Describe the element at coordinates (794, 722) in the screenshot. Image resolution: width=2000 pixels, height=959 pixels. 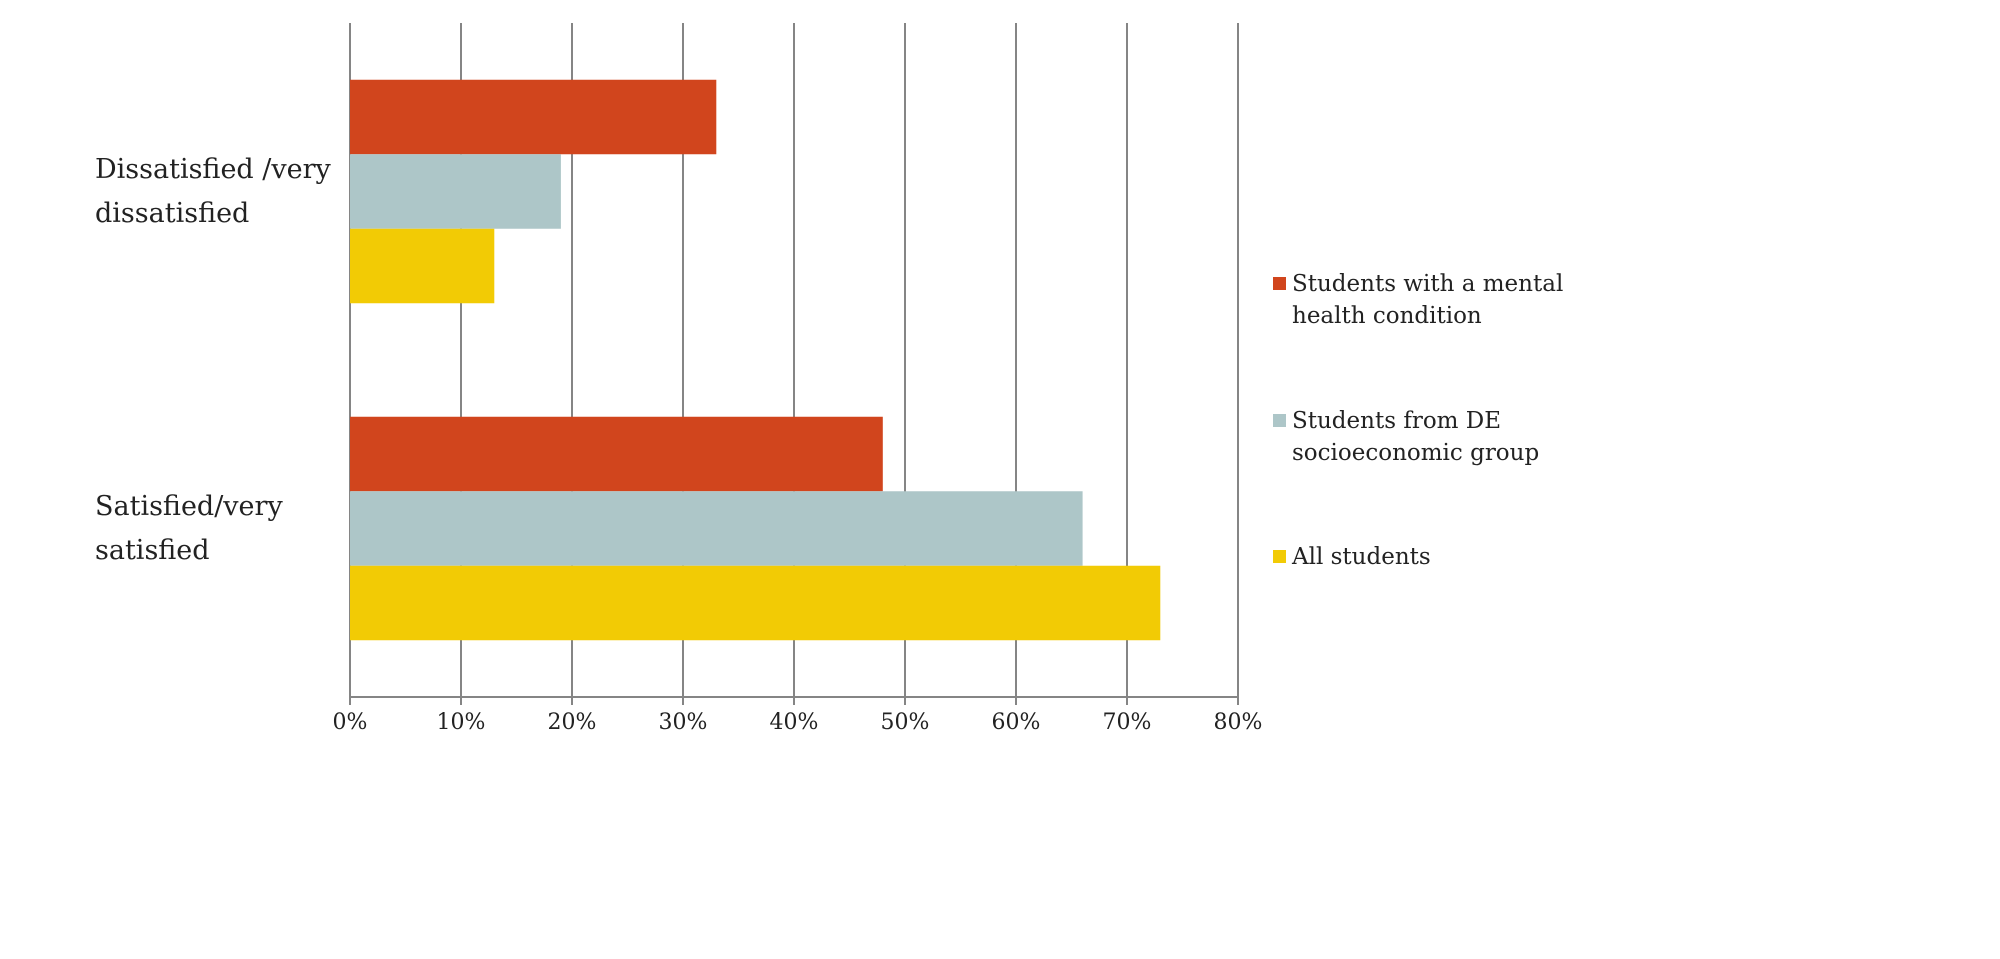
I see `x-tick-label: 40%` at that location.